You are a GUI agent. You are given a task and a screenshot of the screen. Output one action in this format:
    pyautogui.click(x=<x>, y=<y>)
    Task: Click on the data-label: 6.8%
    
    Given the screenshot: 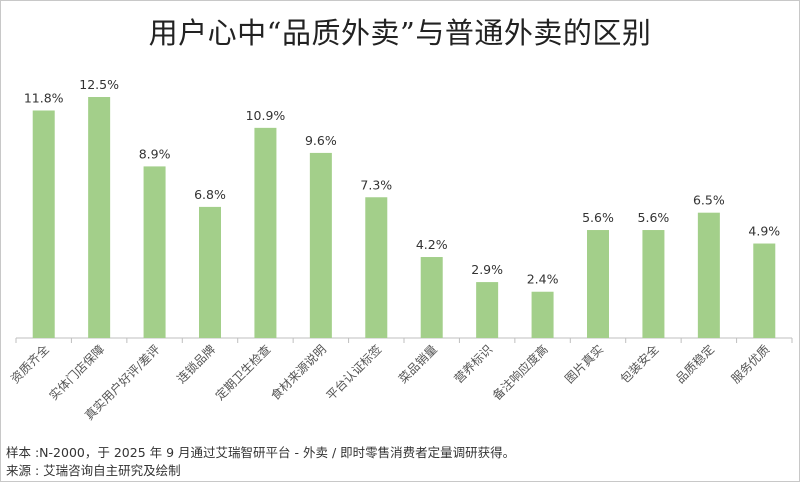 What is the action you would take?
    pyautogui.click(x=210, y=194)
    